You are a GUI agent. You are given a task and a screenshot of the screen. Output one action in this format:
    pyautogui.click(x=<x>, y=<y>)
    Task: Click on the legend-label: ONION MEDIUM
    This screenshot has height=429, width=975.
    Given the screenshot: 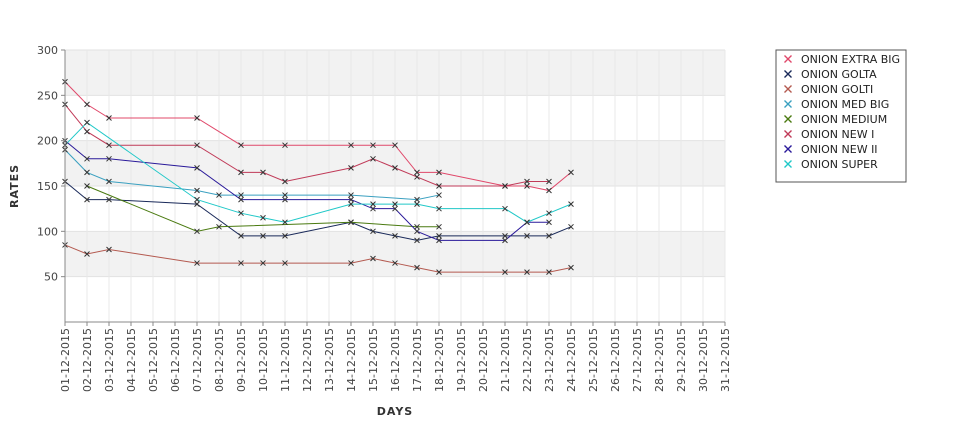 What is the action you would take?
    pyautogui.click(x=844, y=119)
    